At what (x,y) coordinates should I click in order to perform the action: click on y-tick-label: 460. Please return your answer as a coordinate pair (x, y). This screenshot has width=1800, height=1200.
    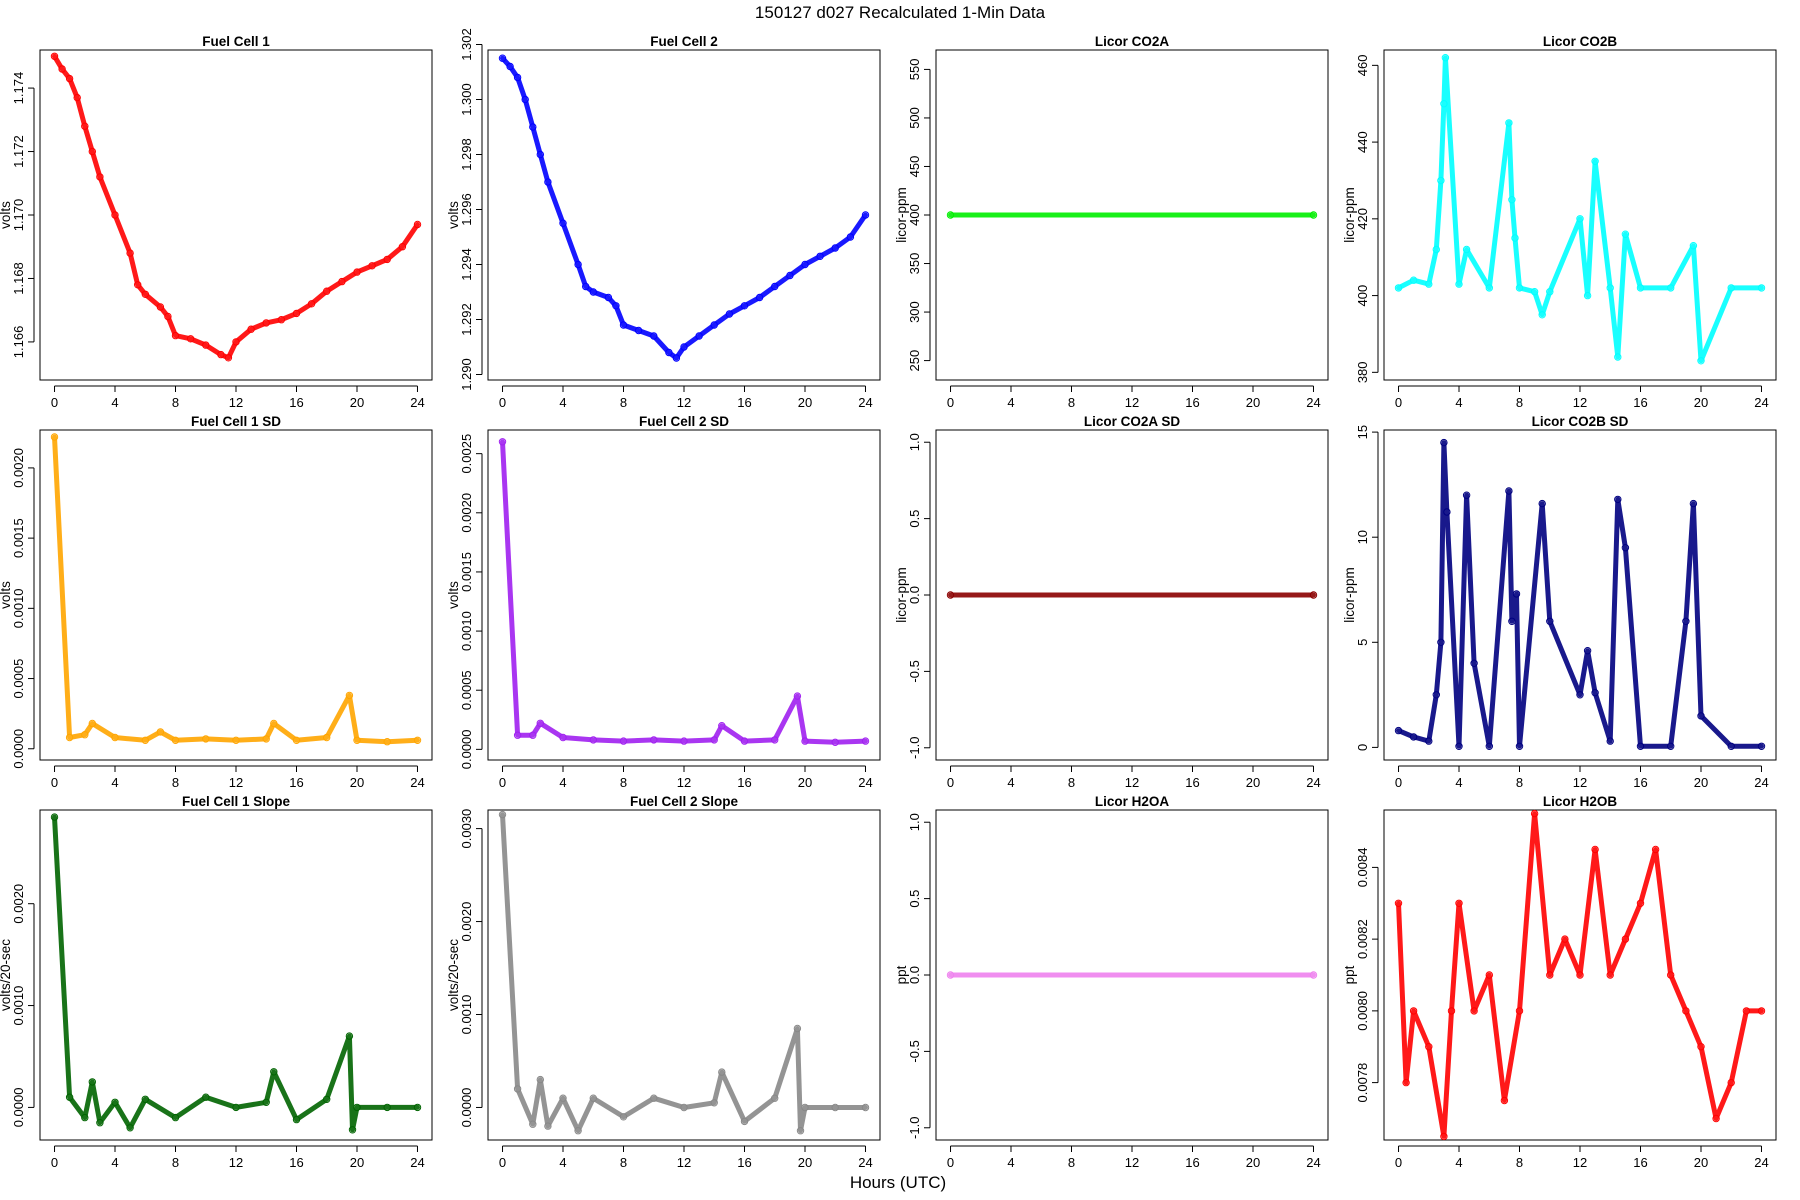
    Looking at the image, I should click on (1362, 65).